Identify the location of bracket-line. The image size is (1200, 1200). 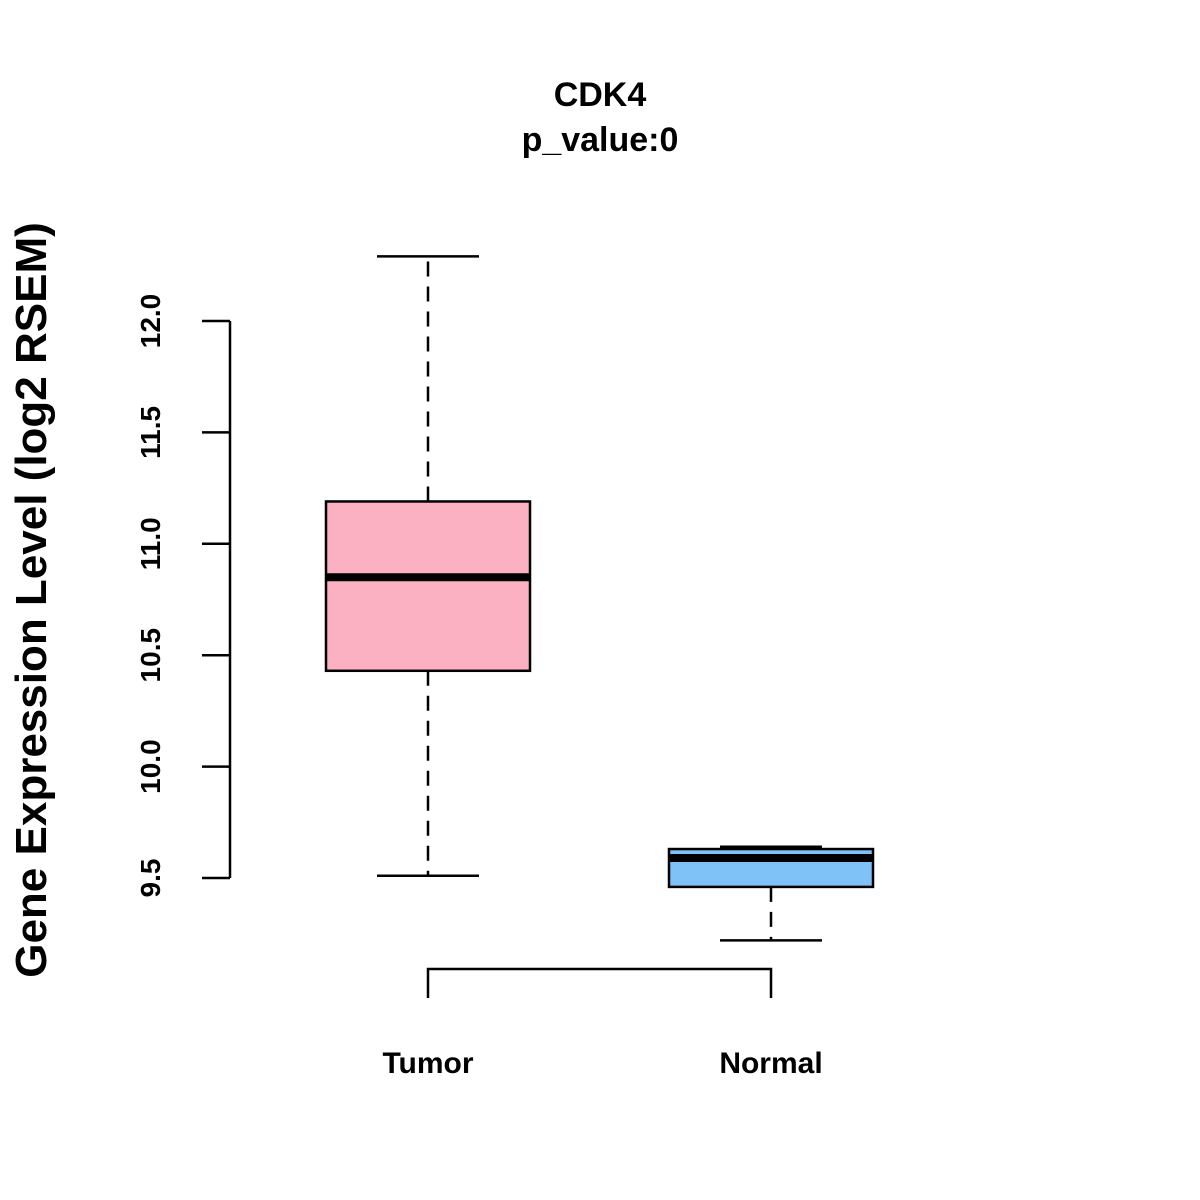
(599, 982).